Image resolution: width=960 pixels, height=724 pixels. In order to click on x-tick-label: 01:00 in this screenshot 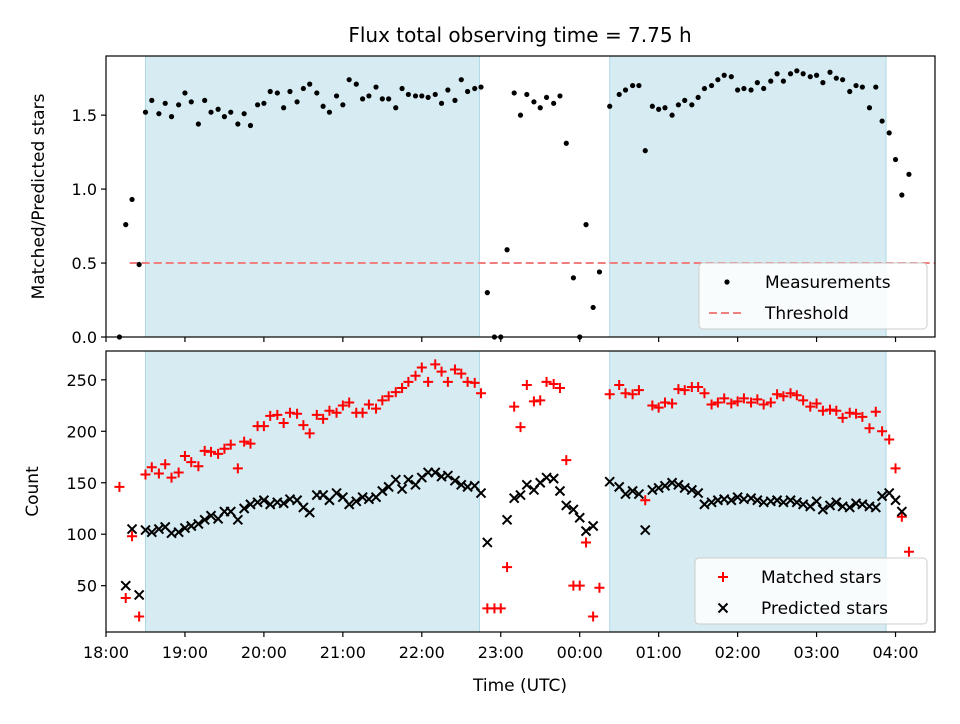, I will do `click(659, 652)`.